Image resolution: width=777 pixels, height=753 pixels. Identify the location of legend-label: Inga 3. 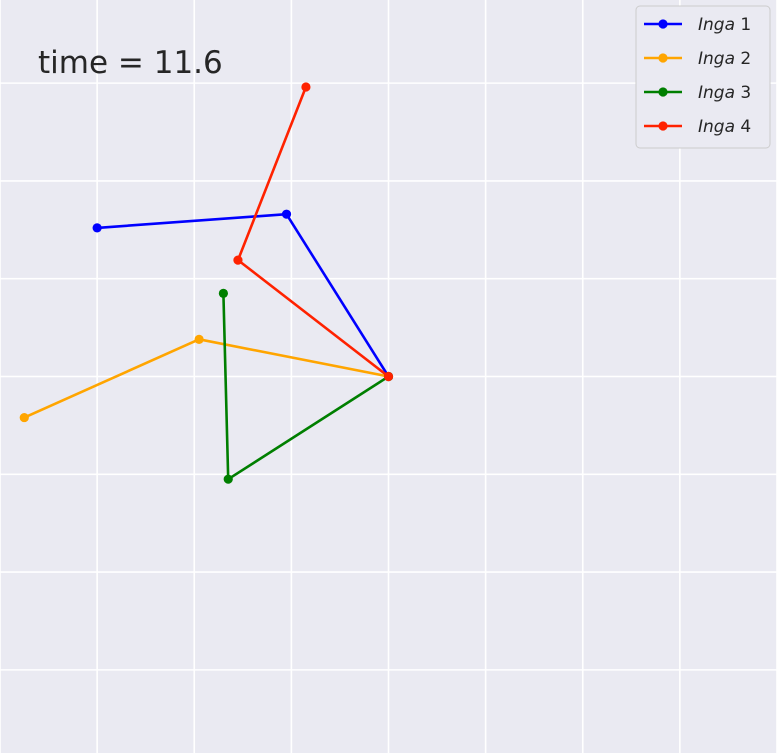
(724, 93).